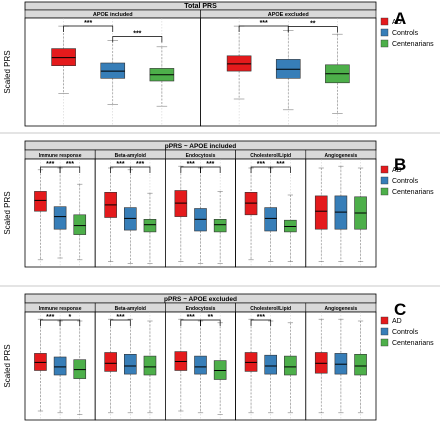  I want to click on panel-letter: A, so click(400, 18).